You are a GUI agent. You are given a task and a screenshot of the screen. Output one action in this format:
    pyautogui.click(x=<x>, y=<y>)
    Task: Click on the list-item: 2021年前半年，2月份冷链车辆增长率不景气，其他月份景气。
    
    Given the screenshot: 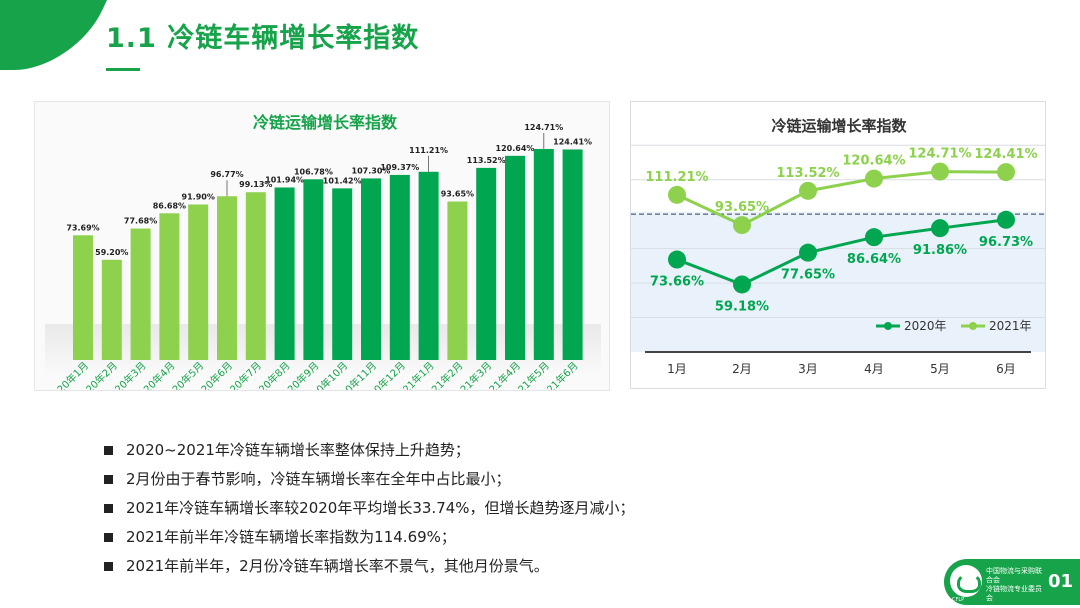 What is the action you would take?
    pyautogui.click(x=554, y=566)
    